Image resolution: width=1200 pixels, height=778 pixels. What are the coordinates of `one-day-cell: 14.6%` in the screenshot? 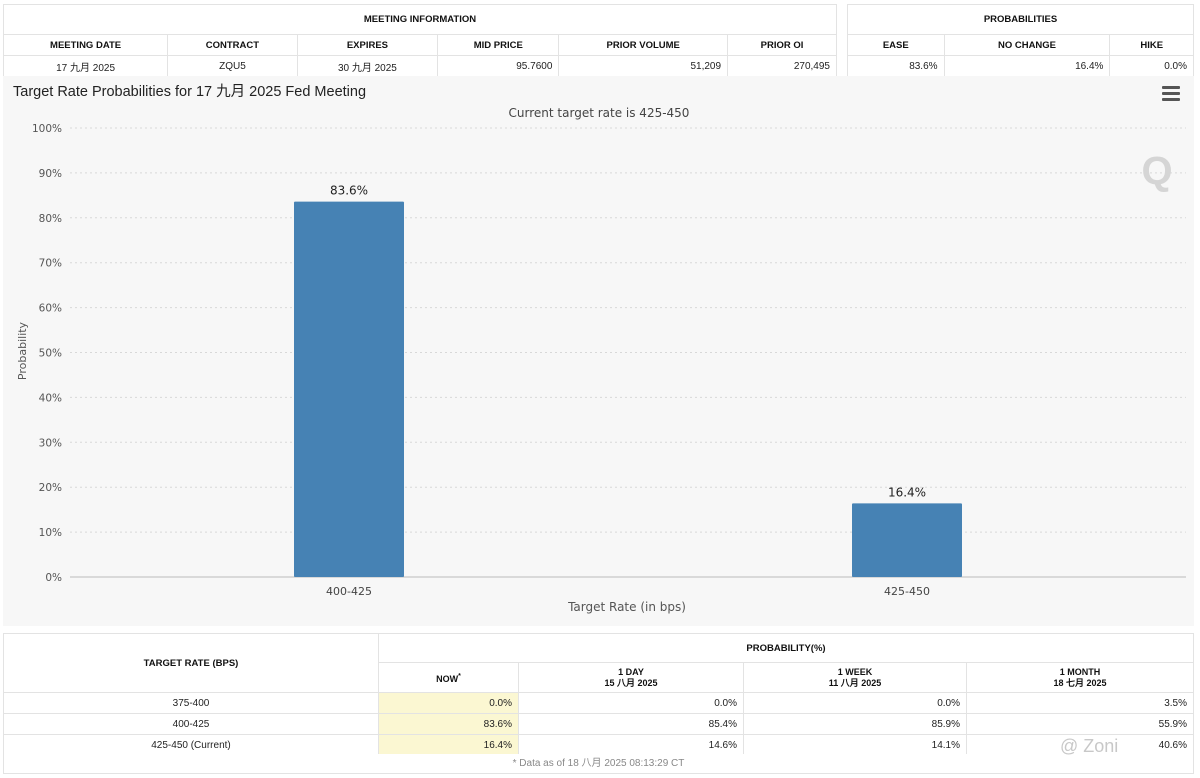 It's located at (631, 745).